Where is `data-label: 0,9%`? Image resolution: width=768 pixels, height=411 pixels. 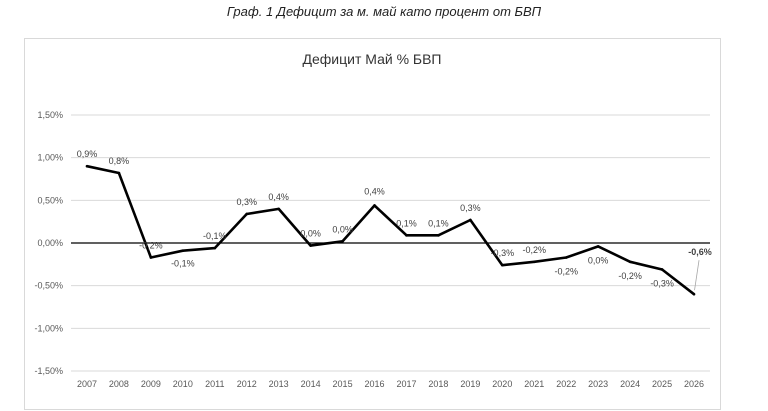 data-label: 0,9% is located at coordinates (87, 154).